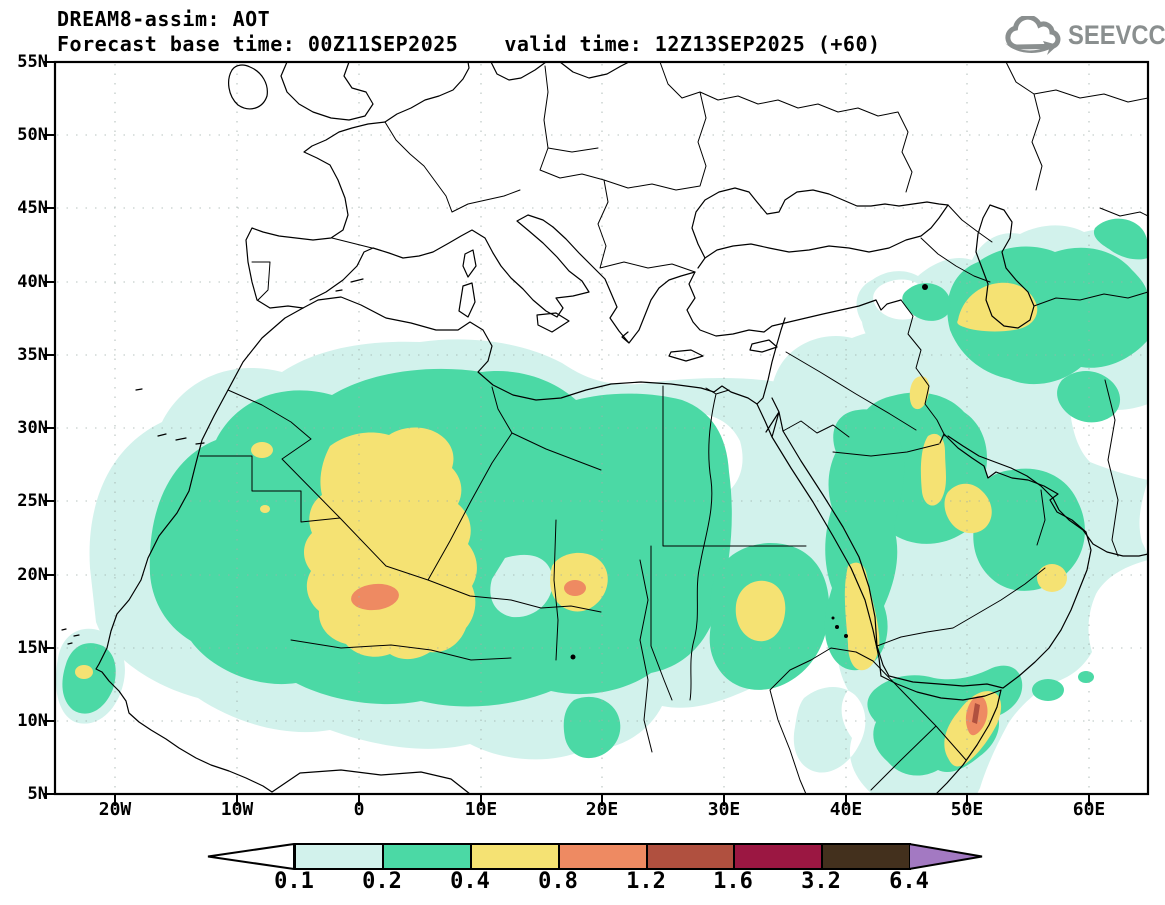 The width and height of the screenshot is (1165, 905). What do you see at coordinates (32, 208) in the screenshot?
I see `lat-tick-label: 45N` at bounding box center [32, 208].